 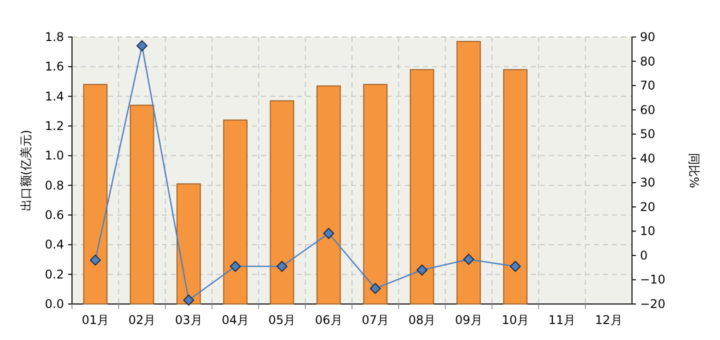 I want to click on x-tick-label: 04月, so click(x=235, y=320).